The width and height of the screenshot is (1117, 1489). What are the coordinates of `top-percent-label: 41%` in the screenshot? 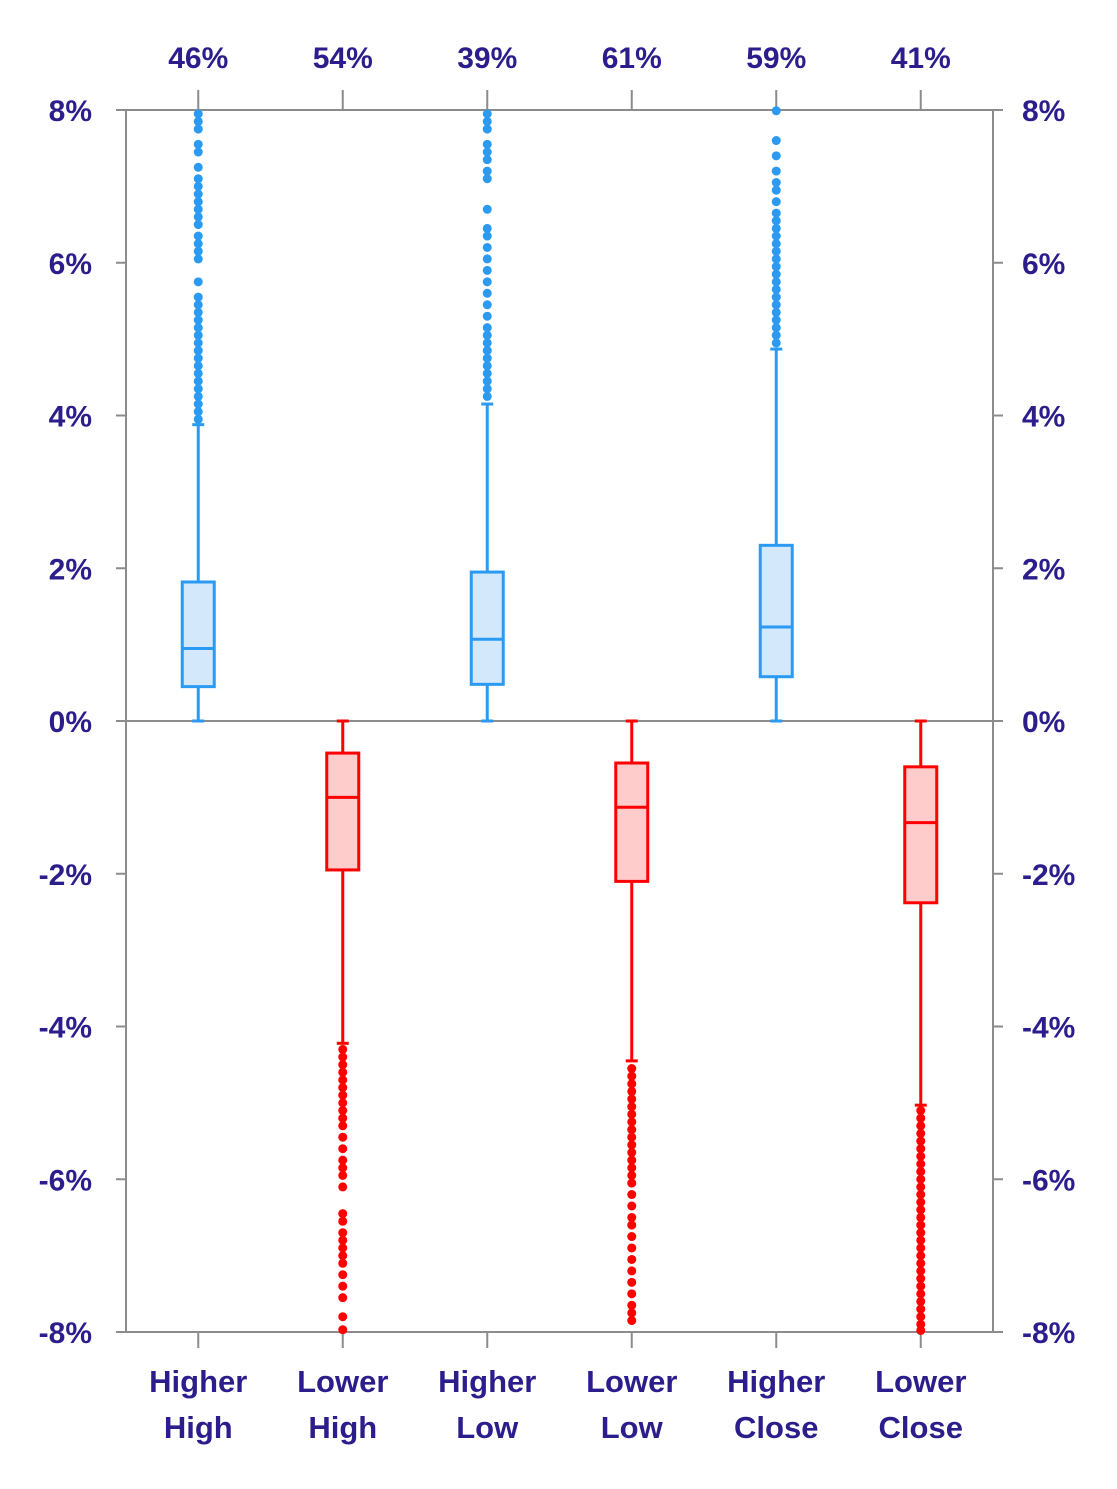 It's located at (921, 58).